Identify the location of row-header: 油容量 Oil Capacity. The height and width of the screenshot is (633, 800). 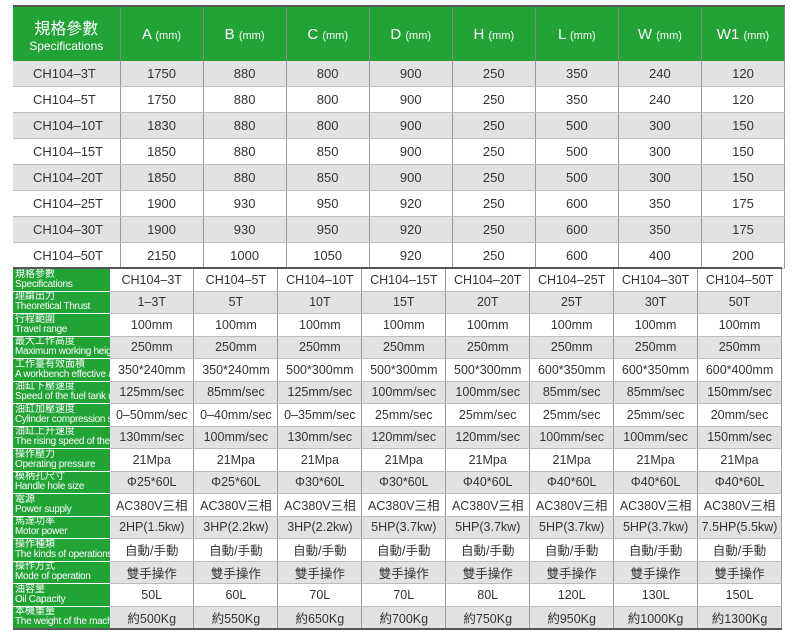
(61, 595).